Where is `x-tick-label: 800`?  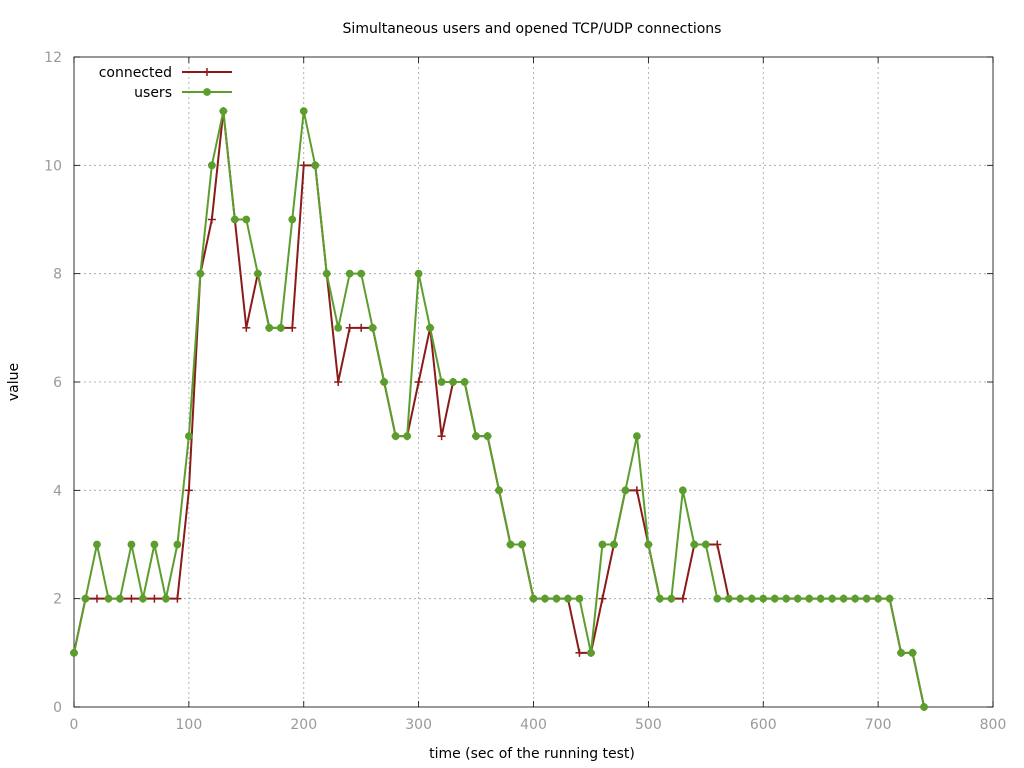 x-tick-label: 800 is located at coordinates (993, 725).